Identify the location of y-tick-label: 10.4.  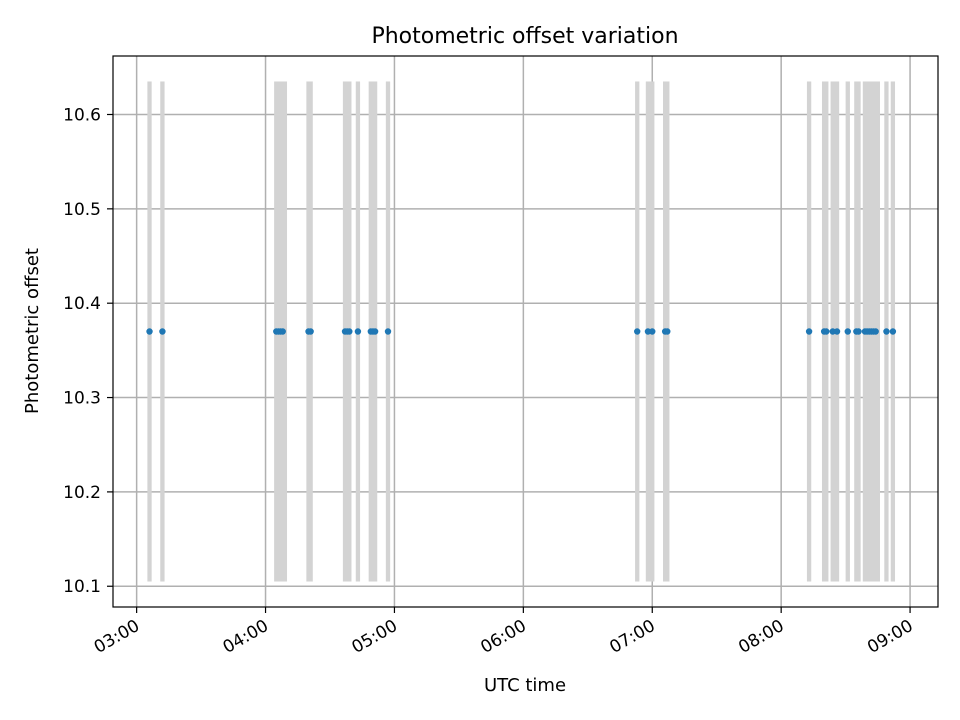
(82, 304).